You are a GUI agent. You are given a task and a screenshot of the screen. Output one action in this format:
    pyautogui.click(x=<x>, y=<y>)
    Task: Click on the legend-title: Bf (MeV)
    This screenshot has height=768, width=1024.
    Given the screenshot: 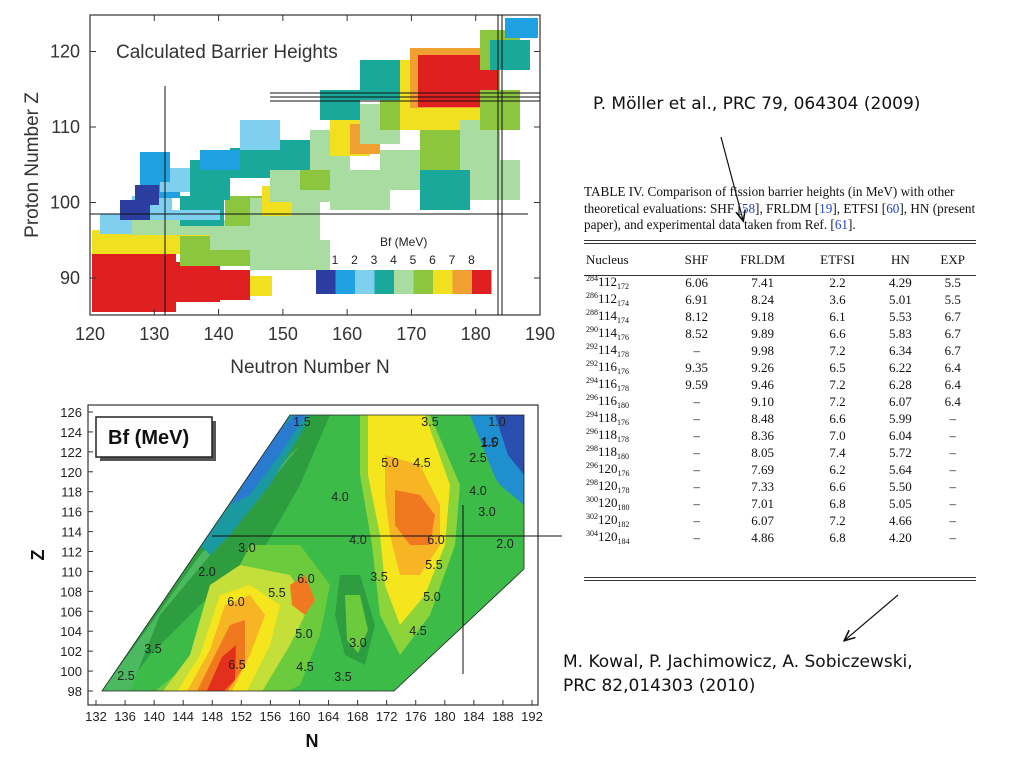 What is the action you would take?
    pyautogui.click(x=403, y=242)
    